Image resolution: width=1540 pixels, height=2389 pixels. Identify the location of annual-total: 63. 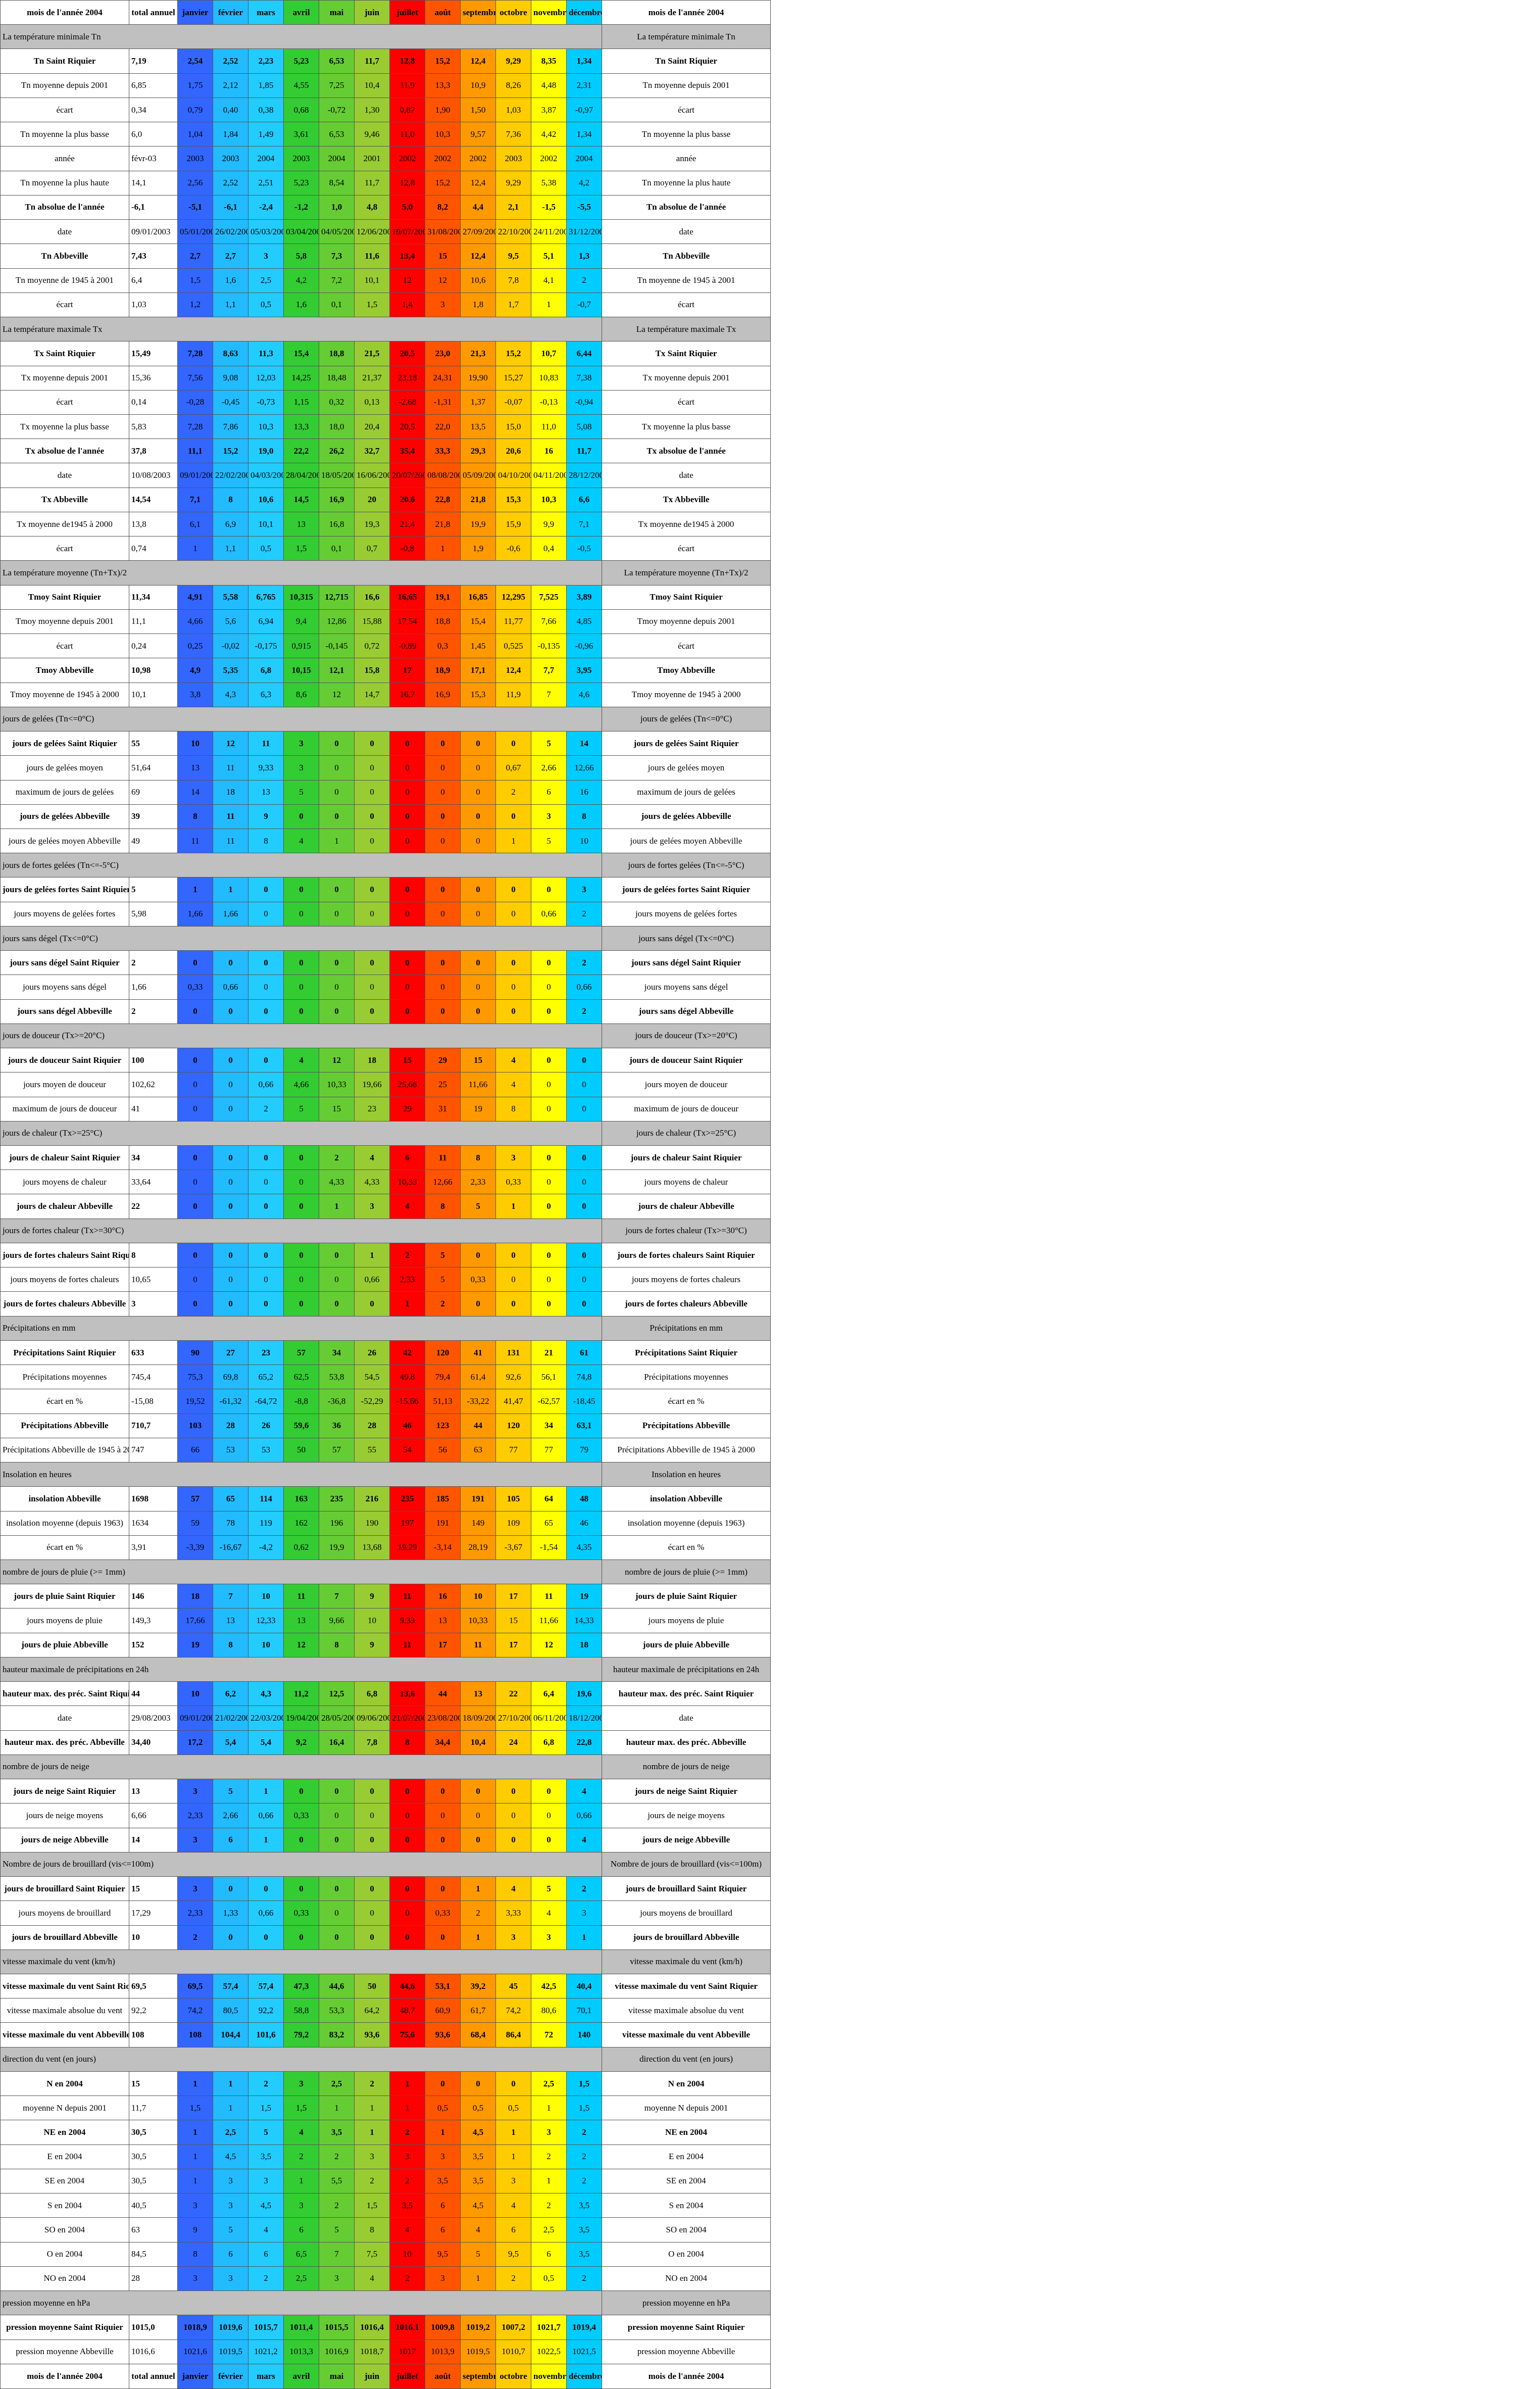
(153, 2229).